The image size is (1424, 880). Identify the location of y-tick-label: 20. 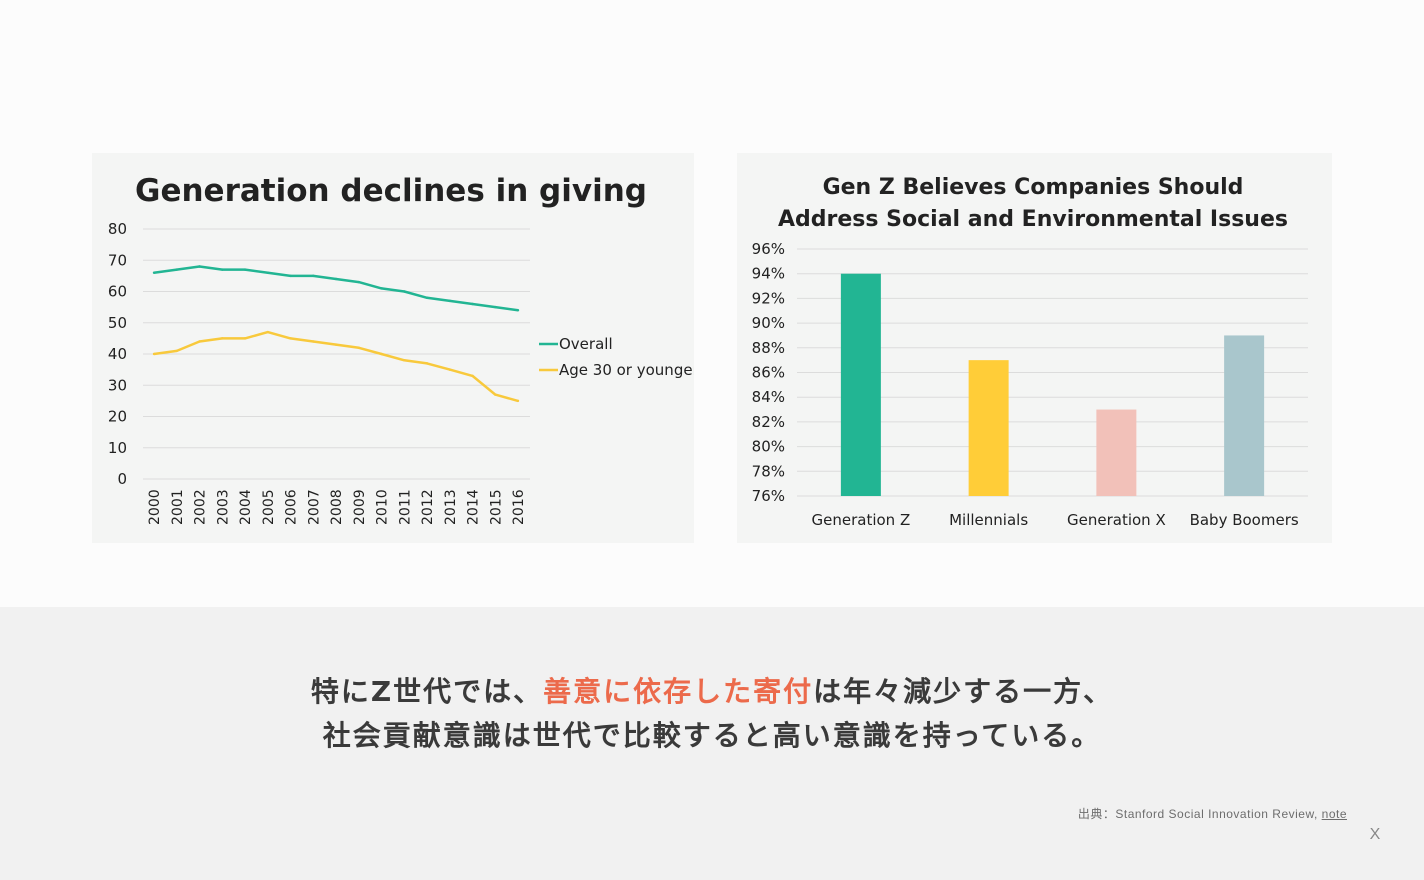
(117, 417).